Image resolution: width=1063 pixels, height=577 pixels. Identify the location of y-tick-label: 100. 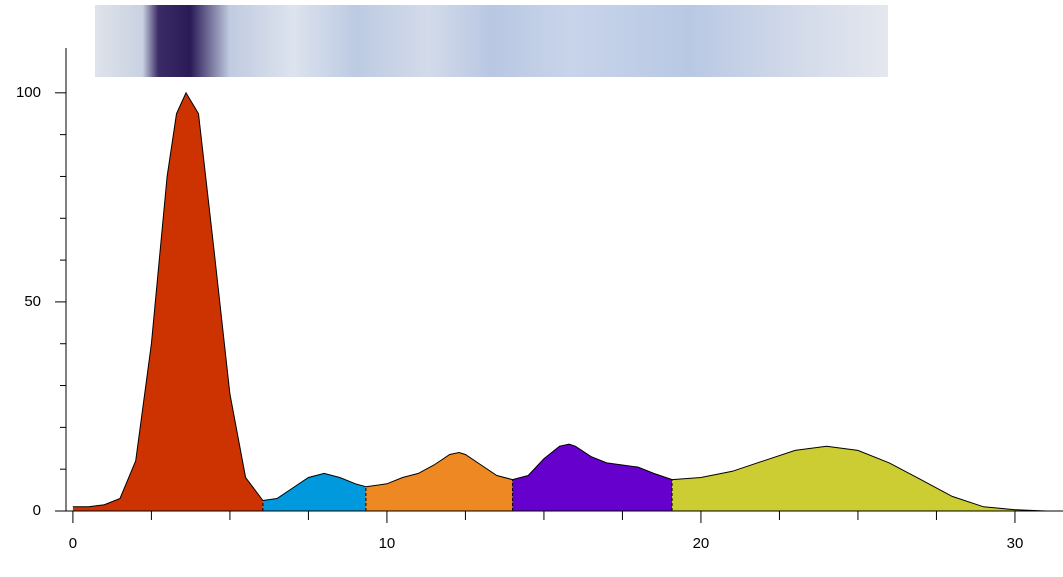
(28, 92).